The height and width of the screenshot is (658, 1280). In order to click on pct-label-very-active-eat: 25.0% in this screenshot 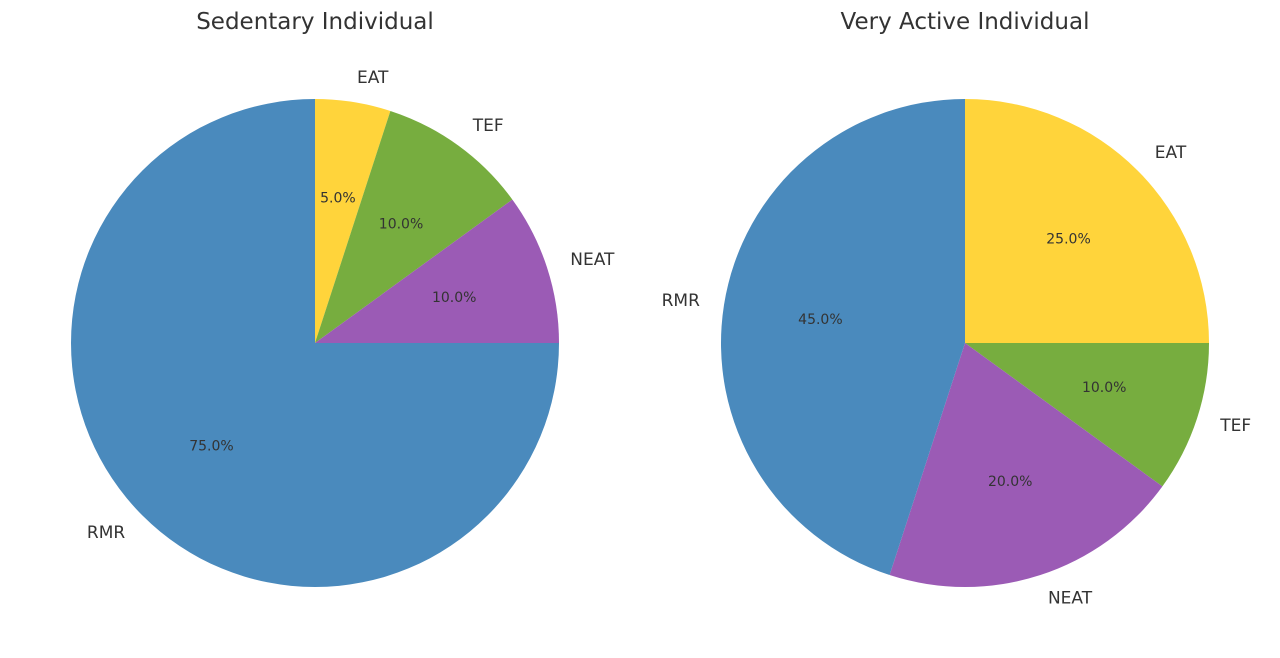, I will do `click(1068, 239)`.